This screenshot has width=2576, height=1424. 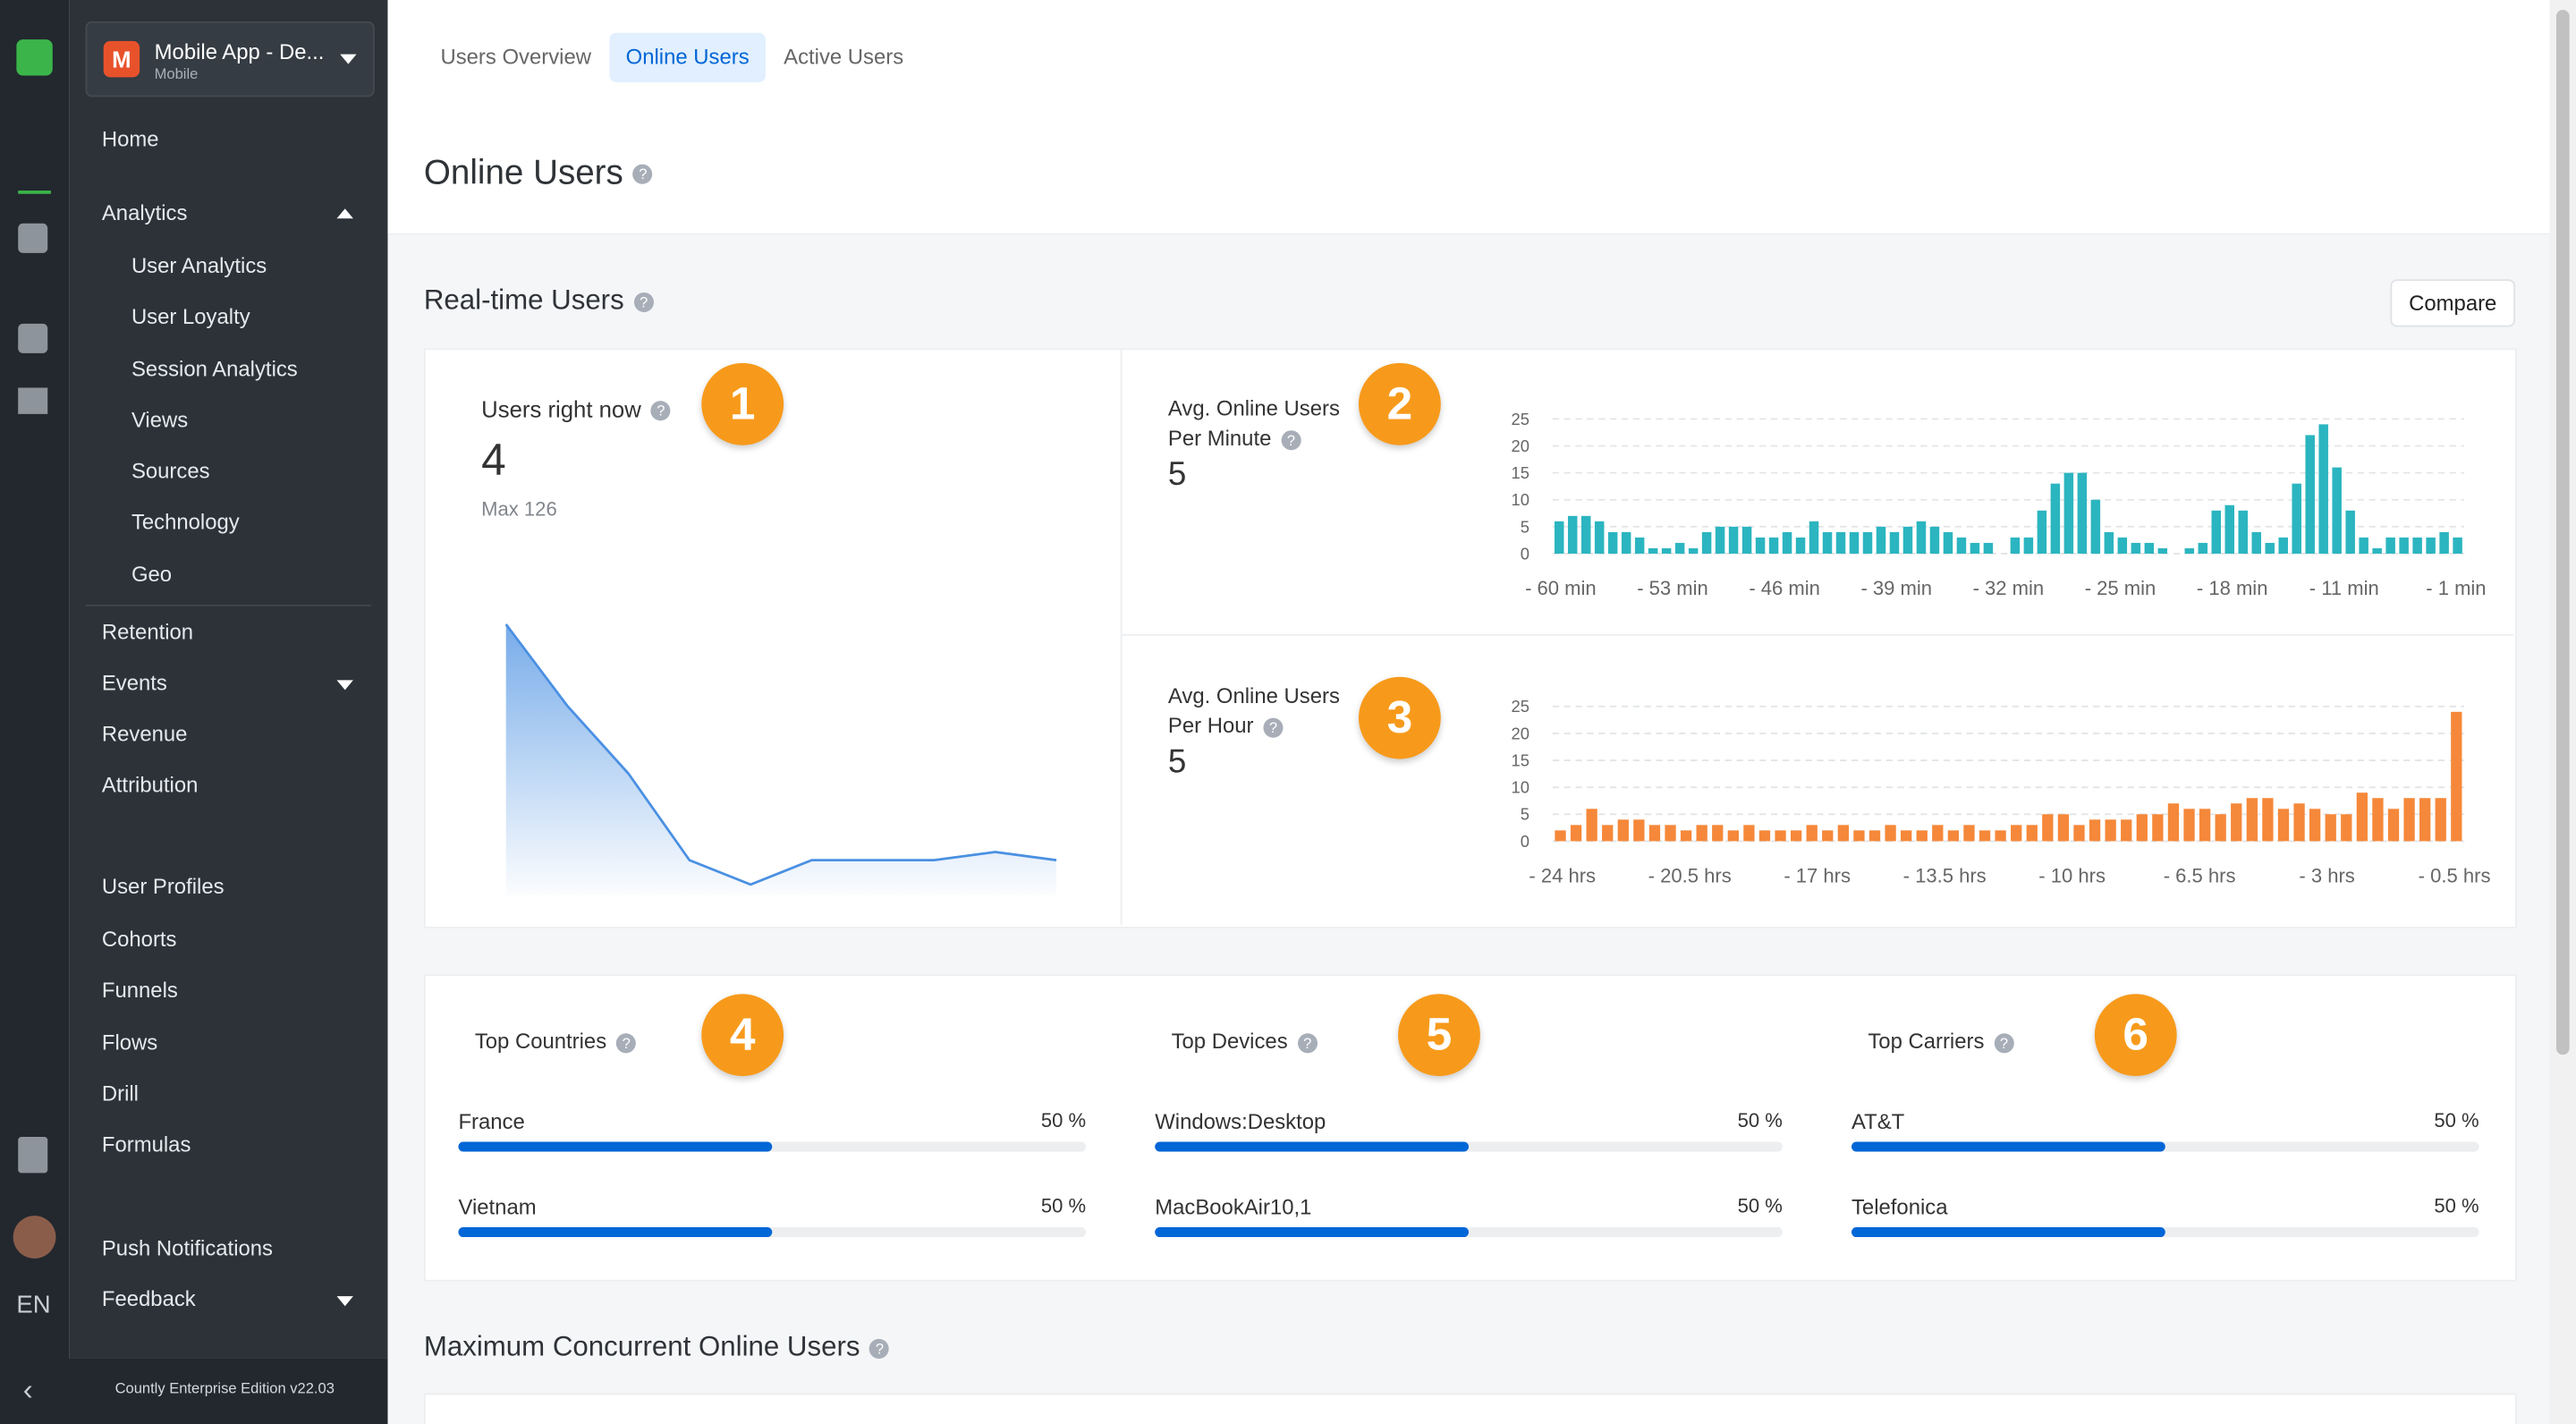 What do you see at coordinates (2455, 875) in the screenshot?
I see `x-tick-label: - 0.5 hrs` at bounding box center [2455, 875].